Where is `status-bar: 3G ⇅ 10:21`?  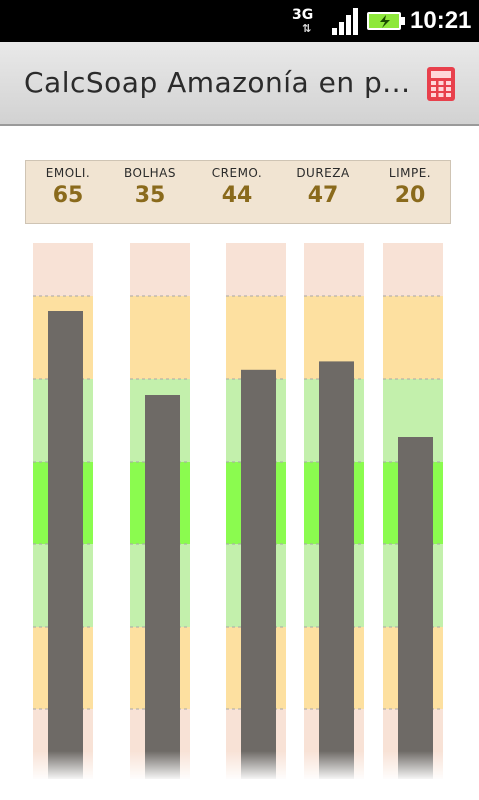 status-bar: 3G ⇅ 10:21 is located at coordinates (239, 21).